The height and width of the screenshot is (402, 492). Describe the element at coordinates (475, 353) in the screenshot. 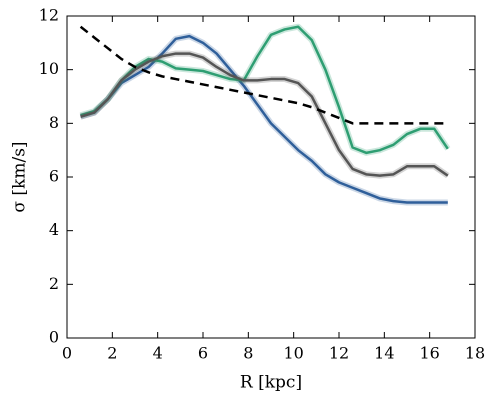

I see `x-tick-label: 18` at that location.